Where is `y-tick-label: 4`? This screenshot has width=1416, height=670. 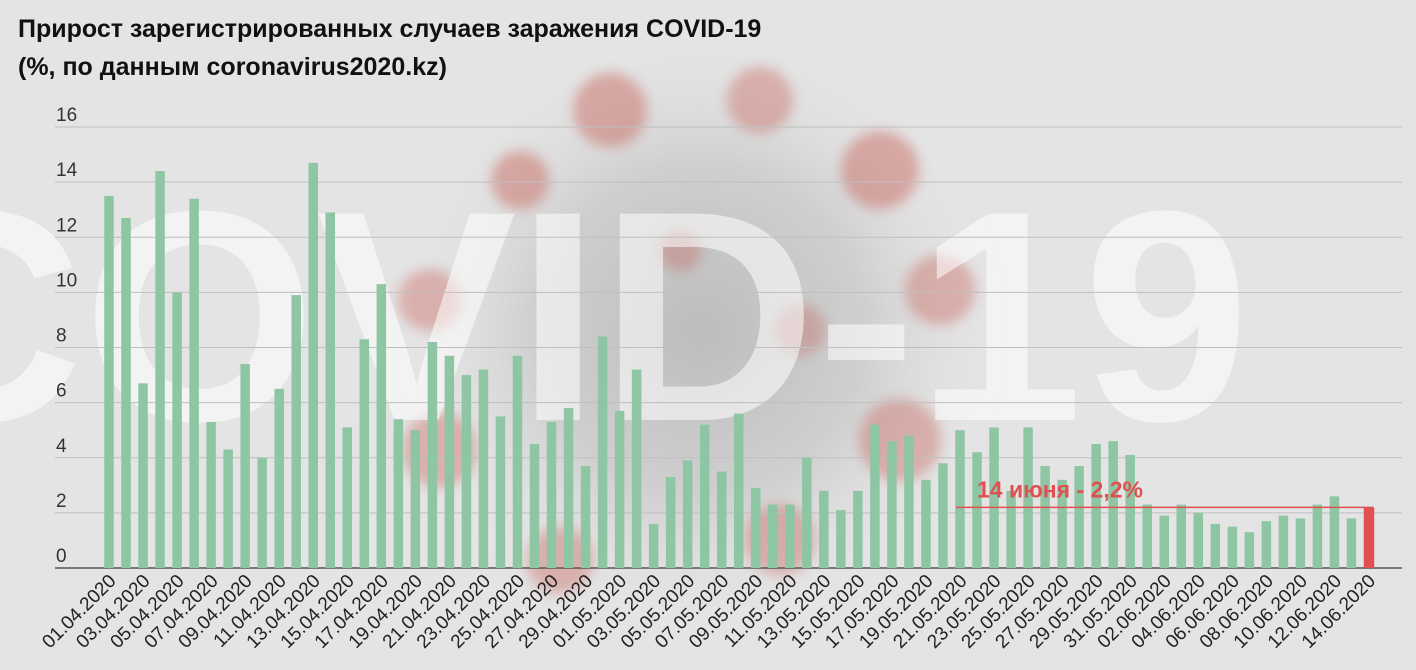
y-tick-label: 4 is located at coordinates (61, 446).